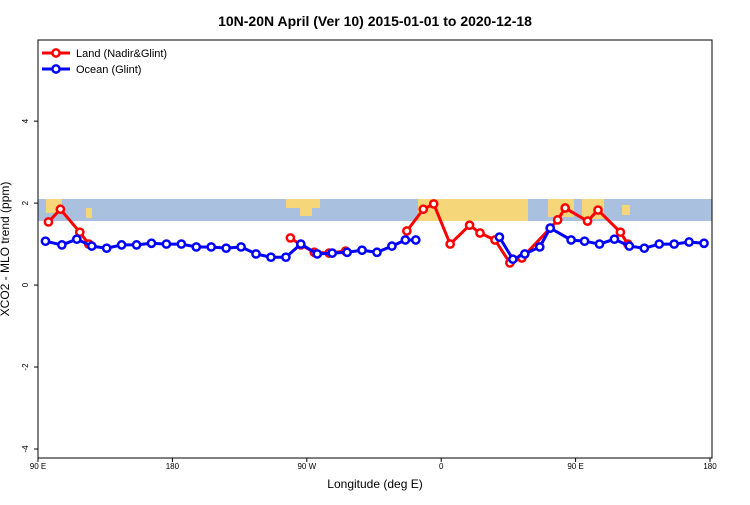 This screenshot has height=505, width=750. I want to click on y-tick-label: -4, so click(25, 449).